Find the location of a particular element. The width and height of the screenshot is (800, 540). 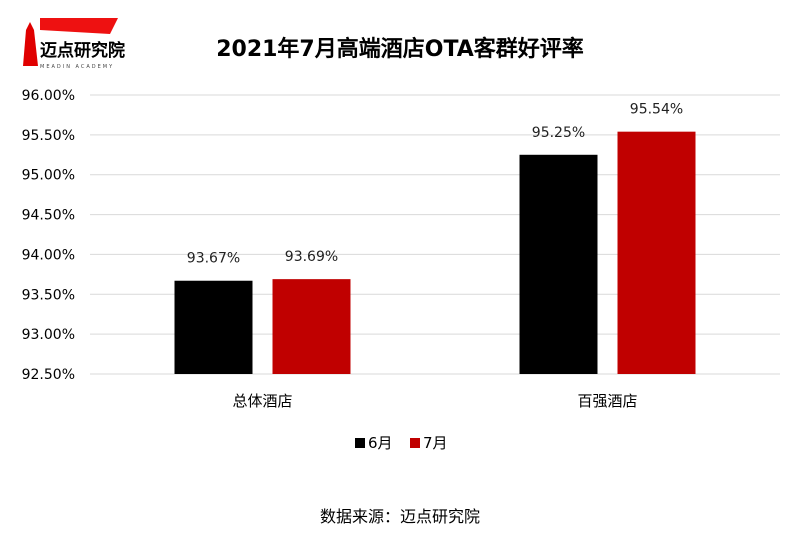

lighthouse-icon is located at coordinates (30, 44).